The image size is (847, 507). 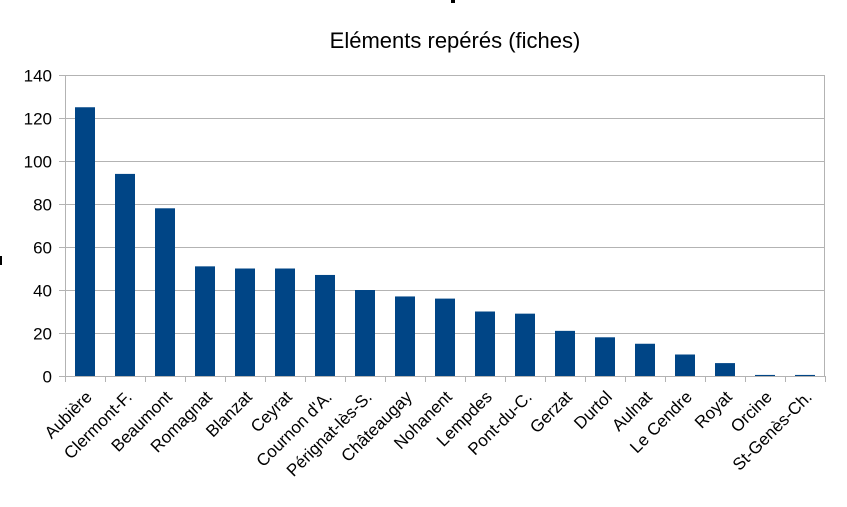 I want to click on y-tick-label: 100, so click(x=38, y=162).